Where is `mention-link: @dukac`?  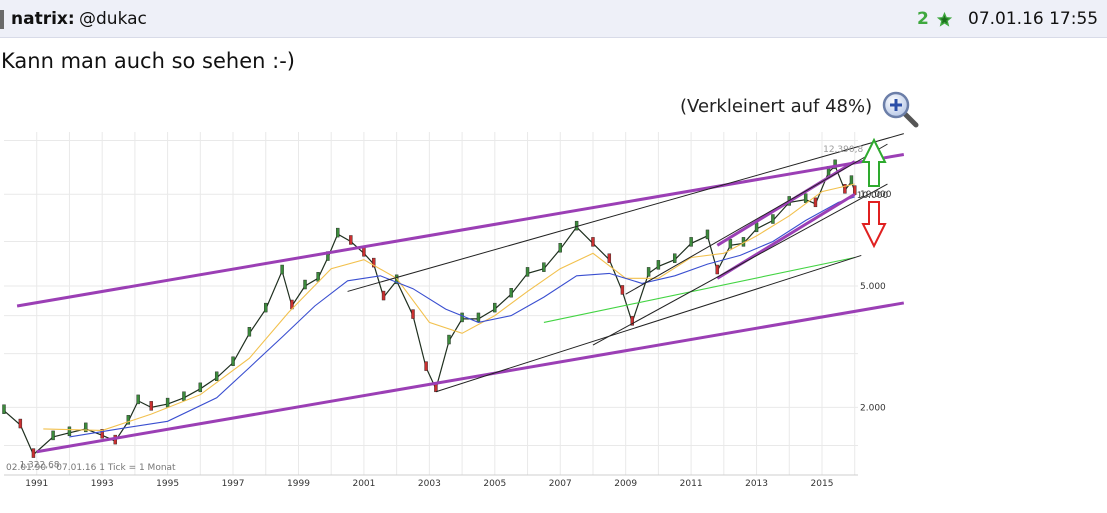
mention-link: @dukac is located at coordinates (113, 19).